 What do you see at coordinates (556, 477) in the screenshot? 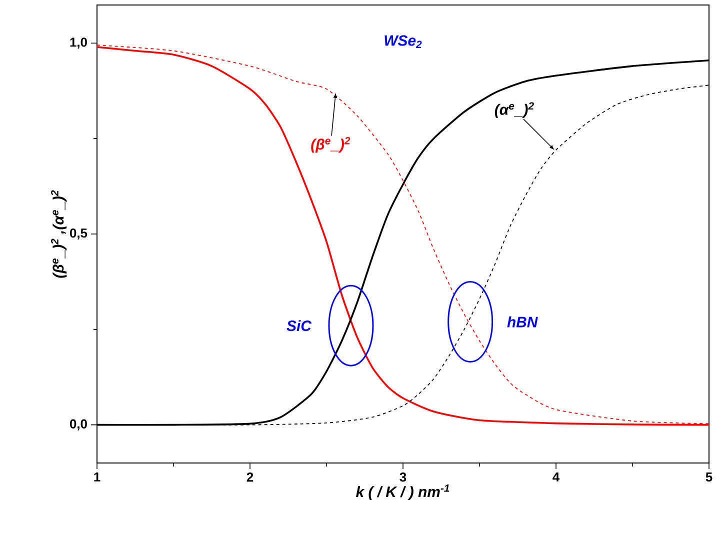
I see `x-tick-label: 4` at bounding box center [556, 477].